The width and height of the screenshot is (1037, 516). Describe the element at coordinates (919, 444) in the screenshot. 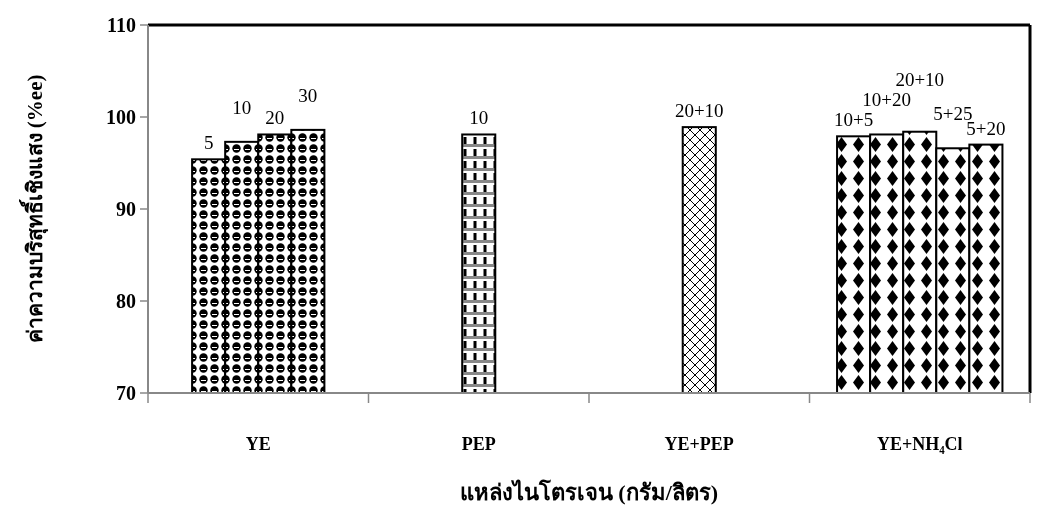

I see `x-tick-label: YE+NH₄Cl` at that location.